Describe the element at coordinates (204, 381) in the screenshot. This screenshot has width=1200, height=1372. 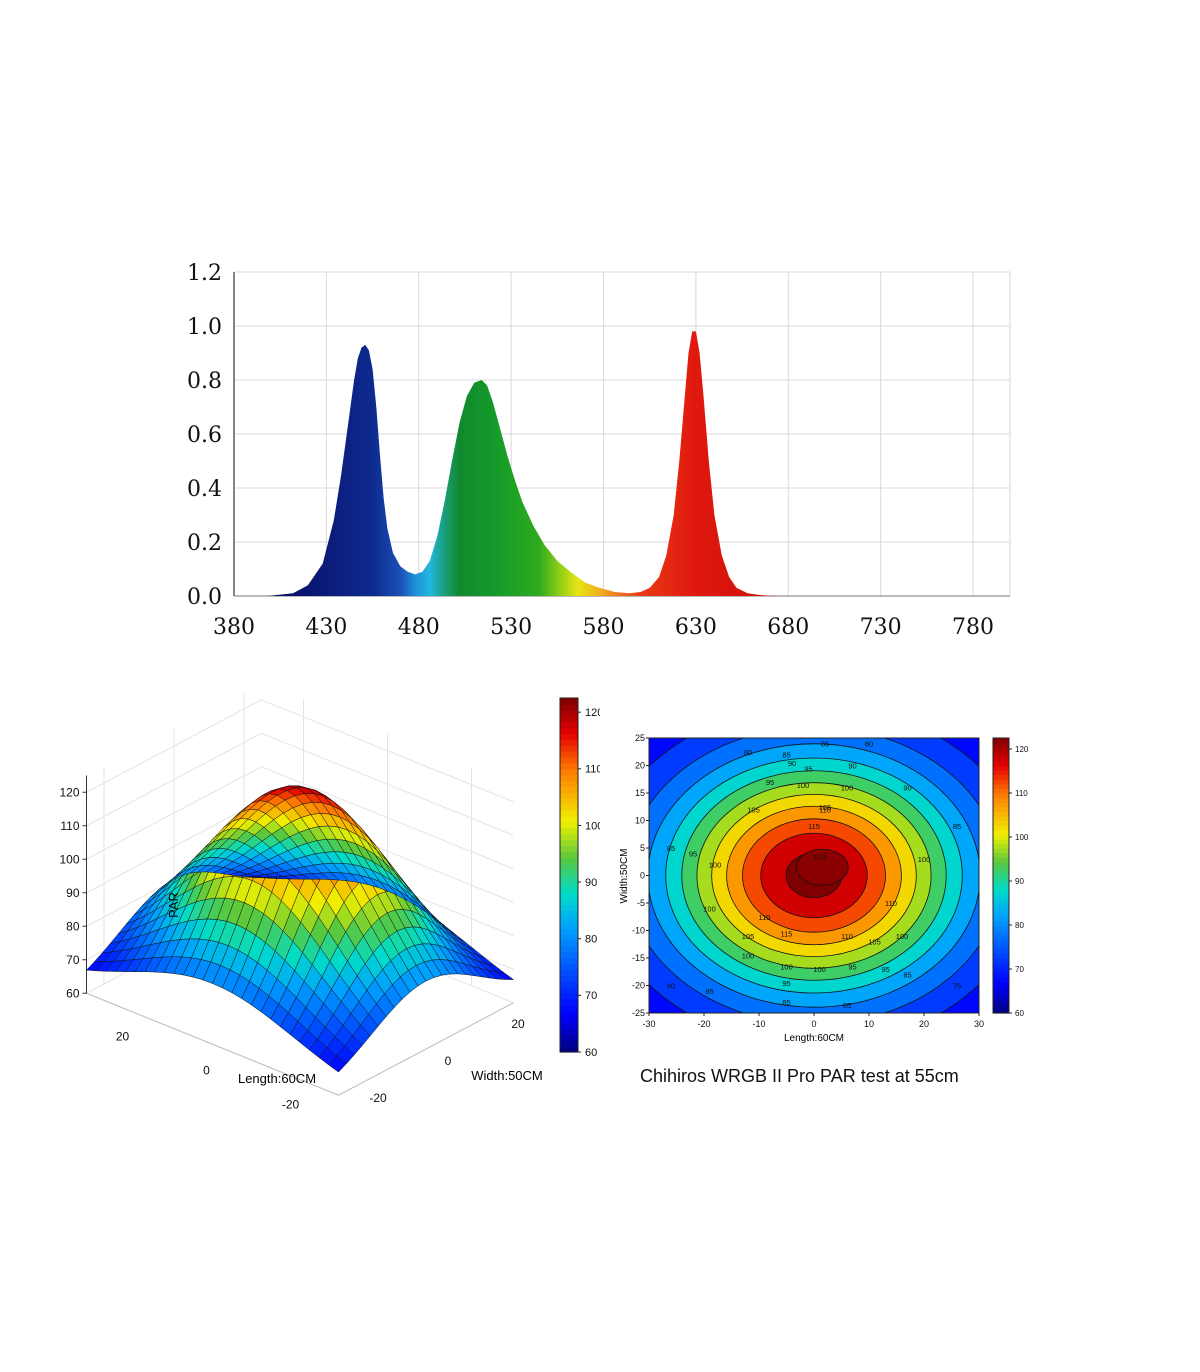
I see `spectrum-y-tick-label: 0.8` at that location.